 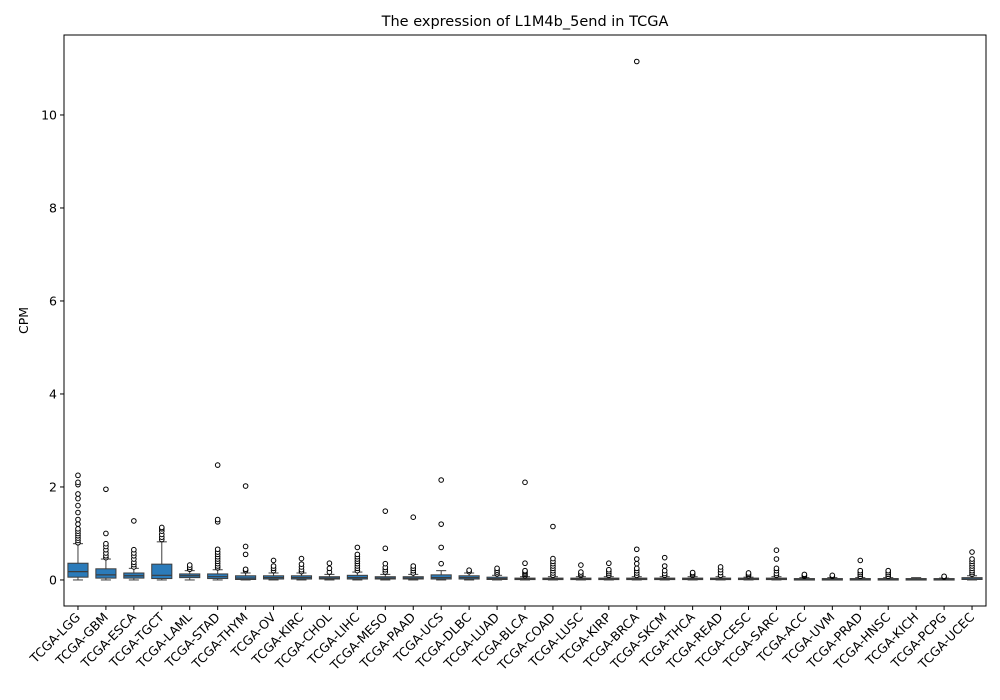 What do you see at coordinates (190, 571) in the screenshot?
I see `box-tcga-laml` at bounding box center [190, 571].